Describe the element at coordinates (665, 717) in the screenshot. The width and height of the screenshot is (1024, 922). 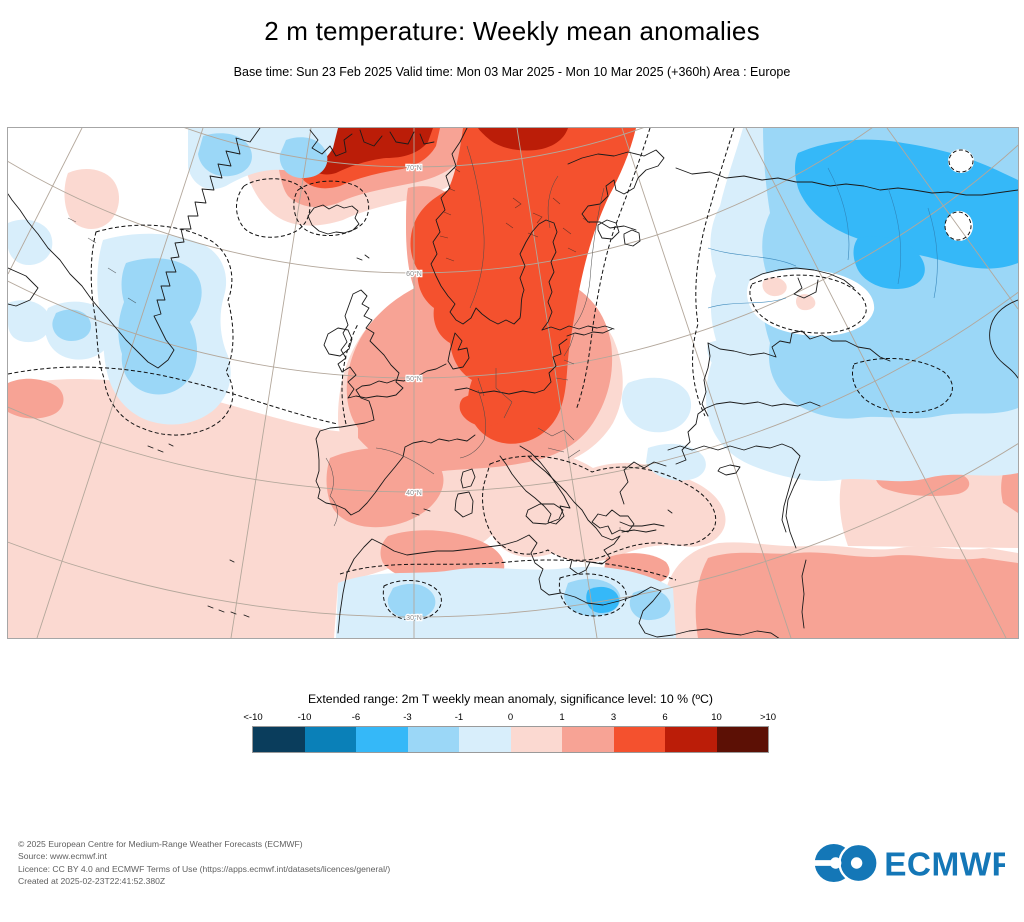
I see `colorbar-tick-label: 6` at that location.